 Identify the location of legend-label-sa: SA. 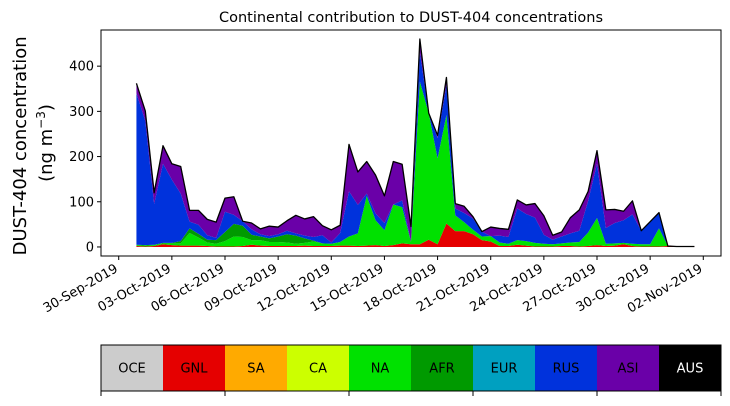
(255, 369).